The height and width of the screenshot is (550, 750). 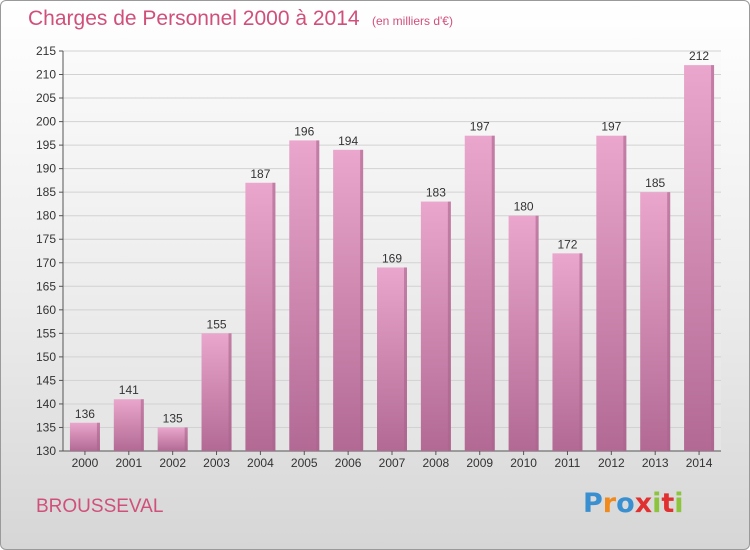 I want to click on proxiti-logo: Proxiti, so click(x=633, y=503).